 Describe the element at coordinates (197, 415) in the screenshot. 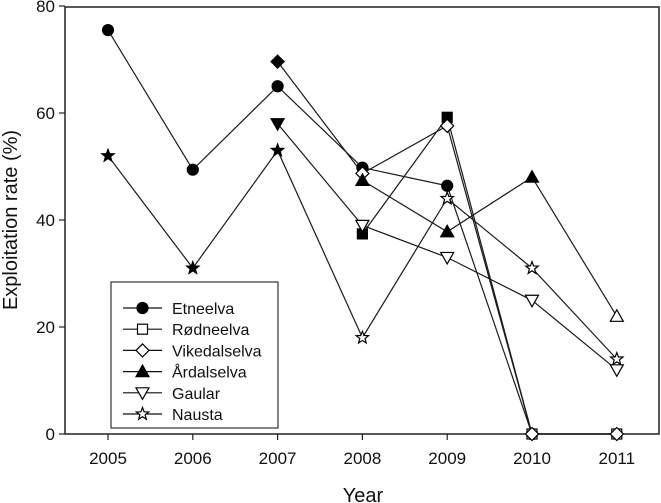

I see `legend-label: Nausta` at that location.